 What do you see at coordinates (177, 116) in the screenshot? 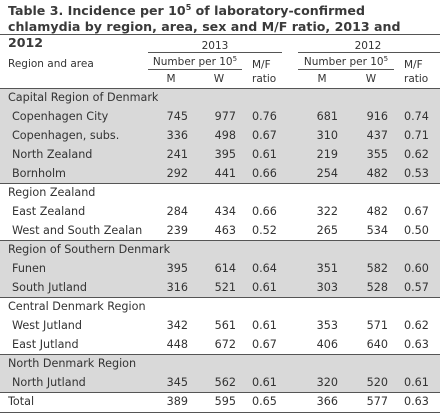
I see `value-m13: 745` at bounding box center [177, 116].